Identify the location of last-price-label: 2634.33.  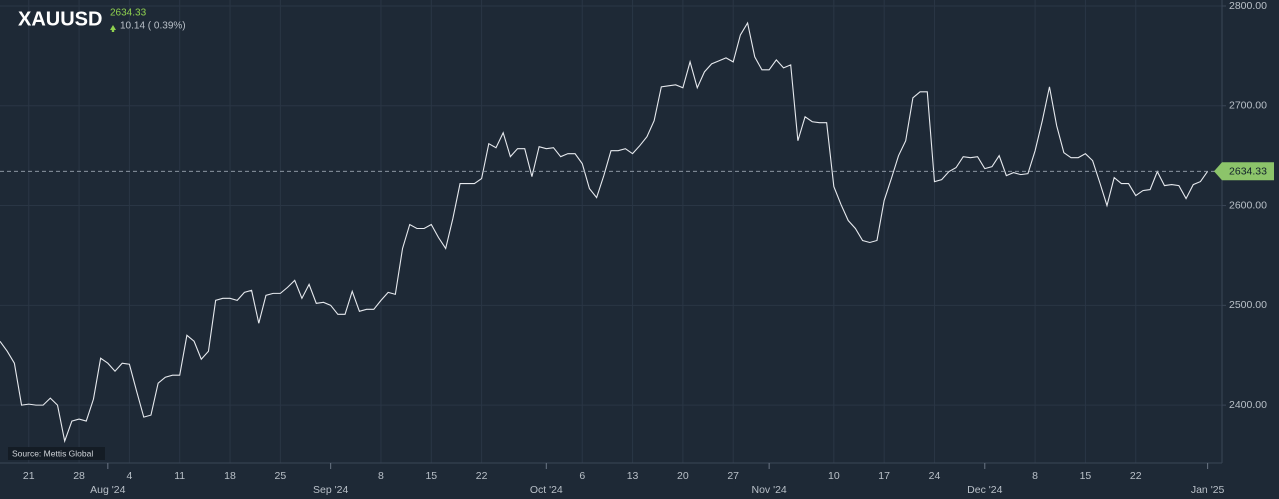
(1248, 172).